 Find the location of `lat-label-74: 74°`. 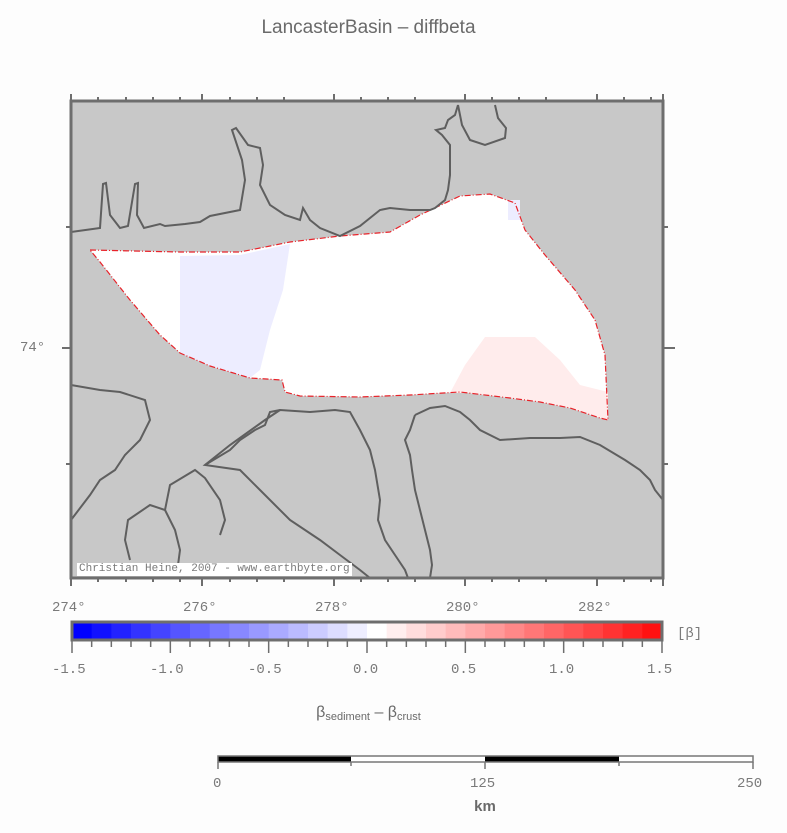

lat-label-74: 74° is located at coordinates (33, 348).